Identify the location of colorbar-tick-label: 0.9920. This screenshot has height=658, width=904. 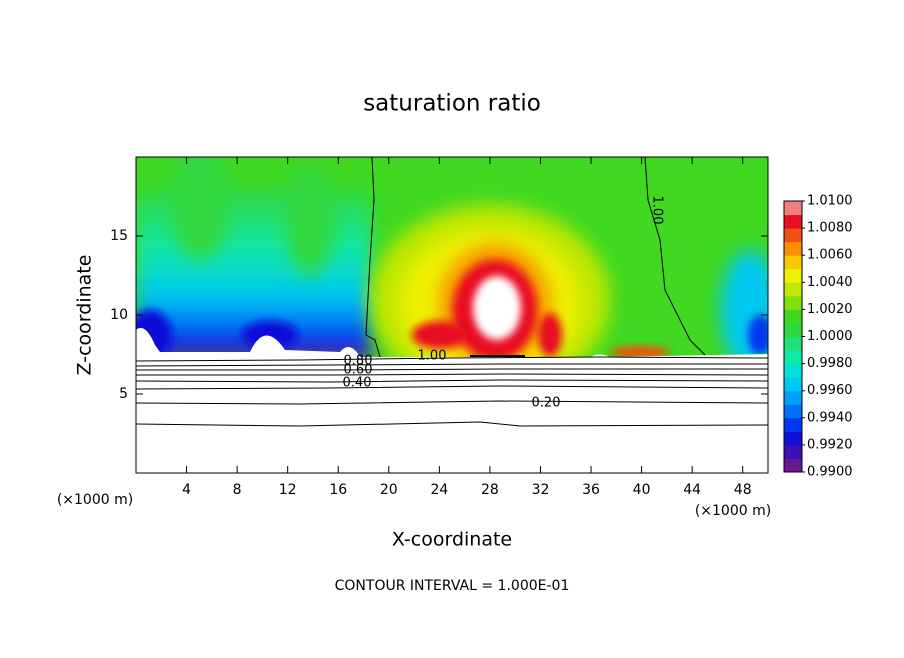
(830, 444).